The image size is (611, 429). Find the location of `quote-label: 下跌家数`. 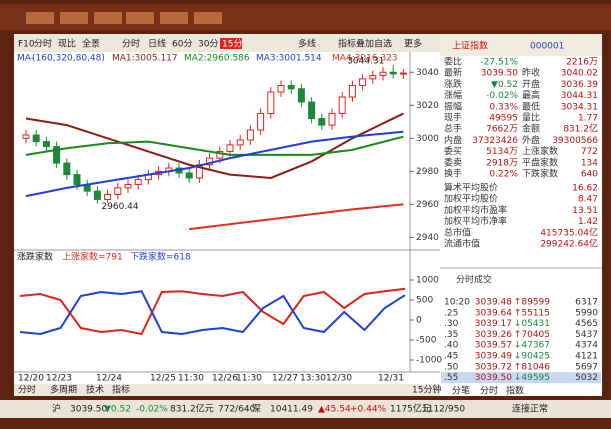

quote-label: 下跌家数 is located at coordinates (540, 174).